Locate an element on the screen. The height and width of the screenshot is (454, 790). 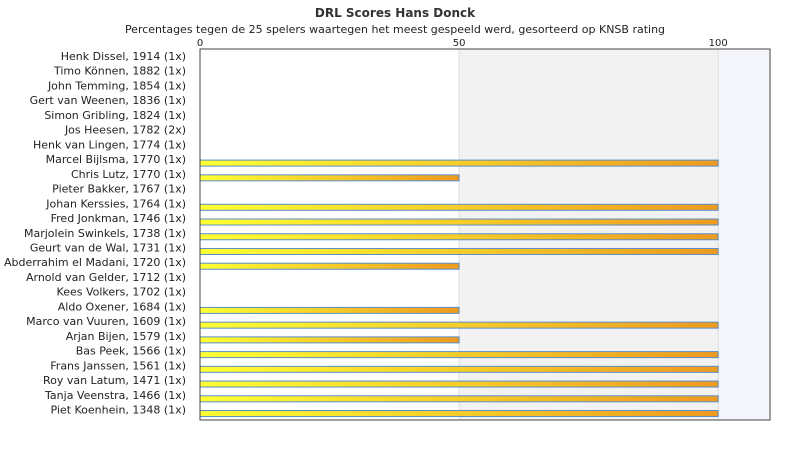
category-label: Abderrahim el Madani, 1720 (1x) is located at coordinates (95, 262).